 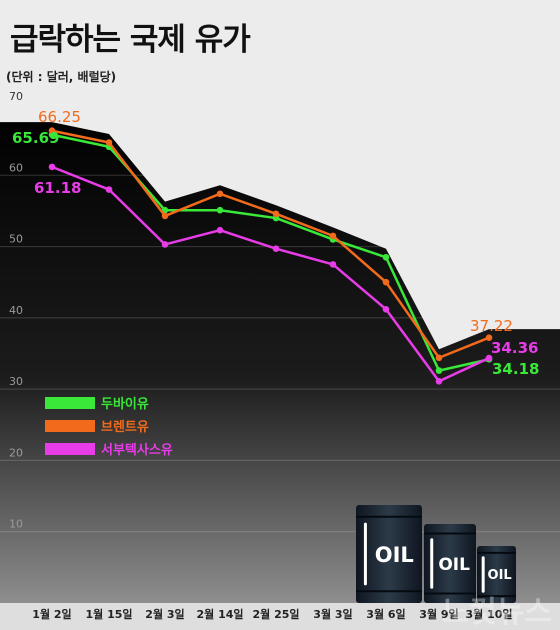 I want to click on y-tick-label: 50, so click(x=16, y=239).